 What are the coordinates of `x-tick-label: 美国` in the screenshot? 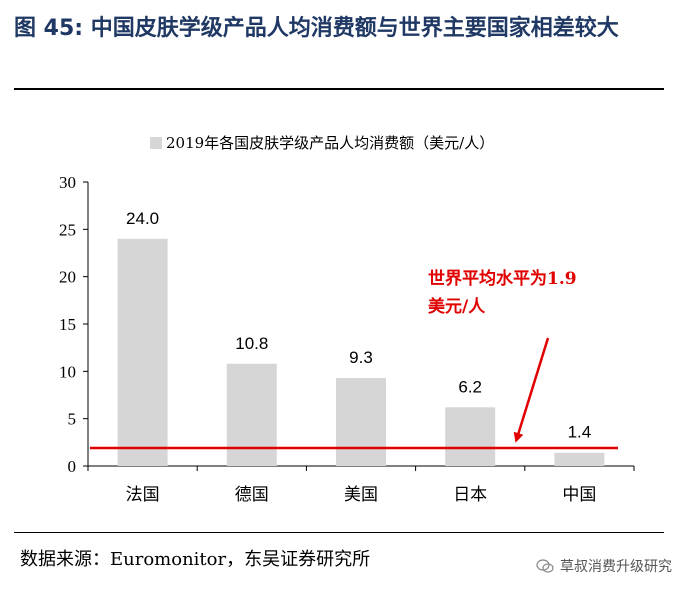 It's located at (361, 495).